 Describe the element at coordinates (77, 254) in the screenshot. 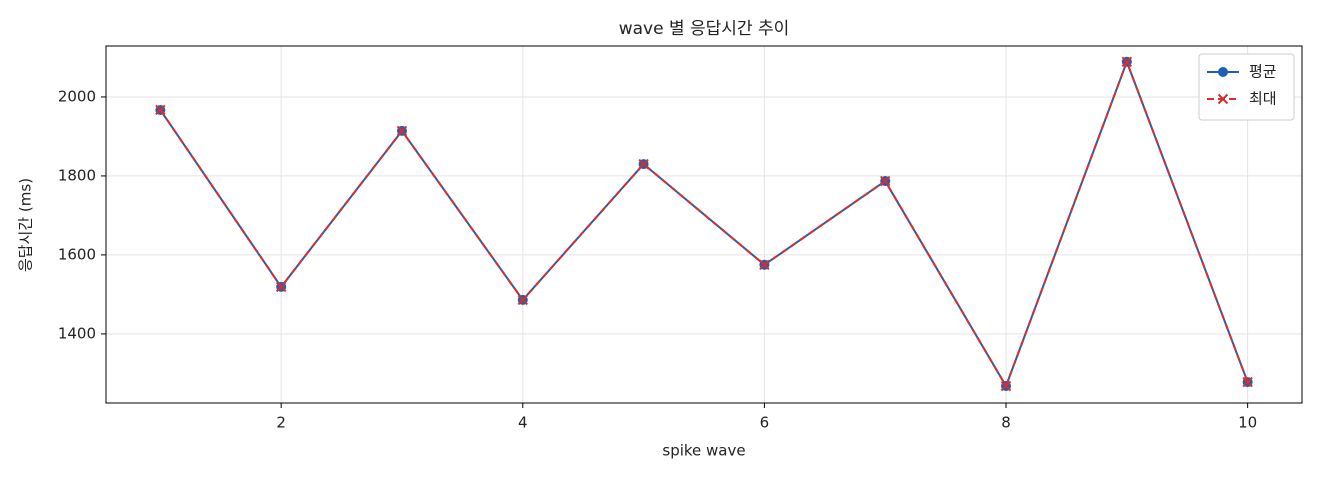

I see `y-tick-label: 1600` at that location.